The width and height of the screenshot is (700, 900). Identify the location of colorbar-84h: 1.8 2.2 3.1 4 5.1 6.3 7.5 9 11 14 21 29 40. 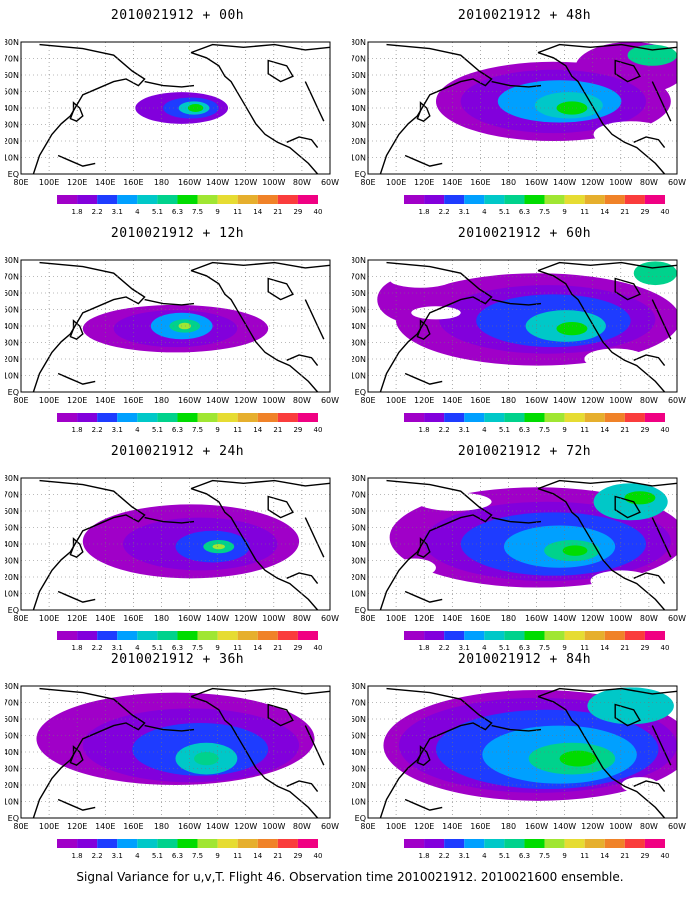
(536, 849).